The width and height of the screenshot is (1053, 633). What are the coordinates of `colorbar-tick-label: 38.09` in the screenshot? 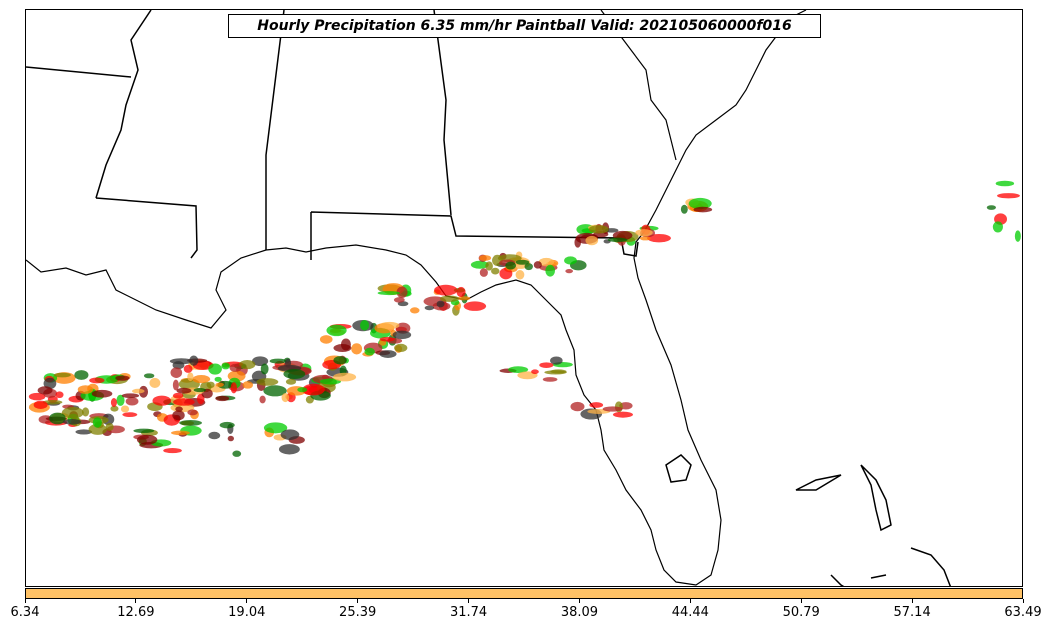 It's located at (579, 612).